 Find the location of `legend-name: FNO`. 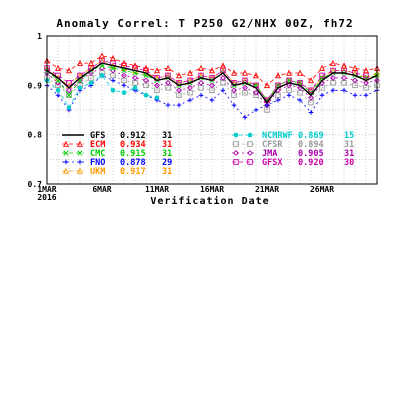

legend-name: FNO is located at coordinates (97, 163).